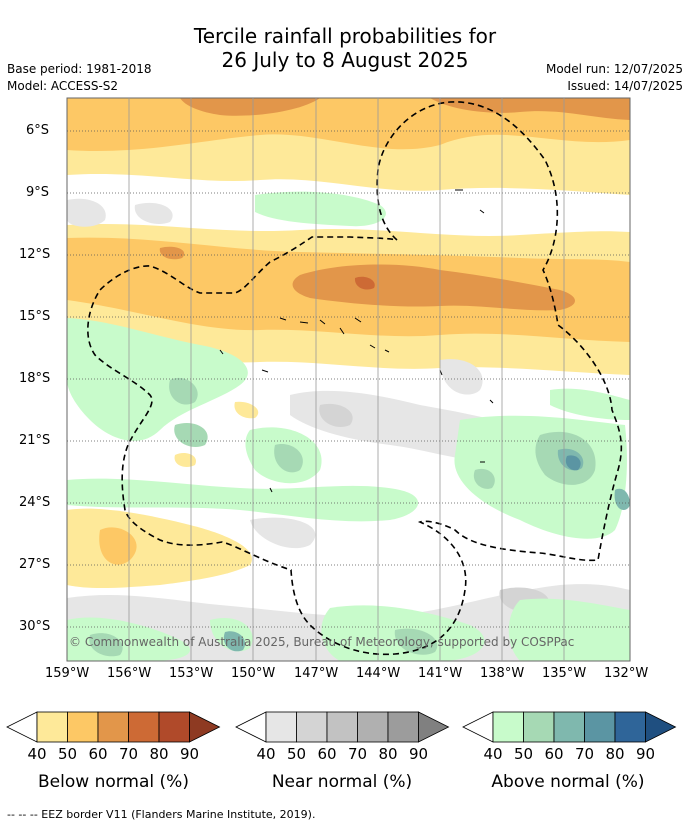 The width and height of the screenshot is (690, 827). Describe the element at coordinates (345, 36) in the screenshot. I see `map-title-line1: Tercile rainfall probabilities for` at that location.